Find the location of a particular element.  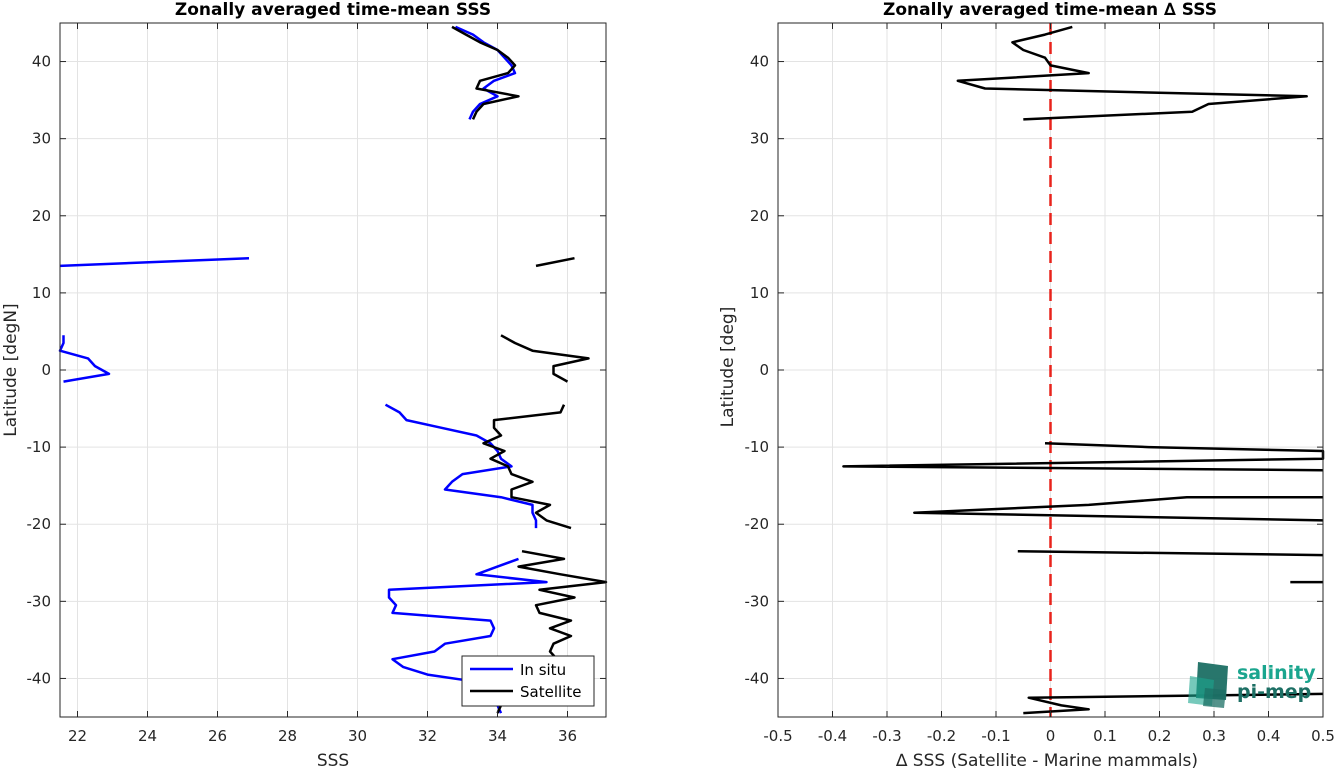

legend-label-in-situ: In situ is located at coordinates (543, 670).